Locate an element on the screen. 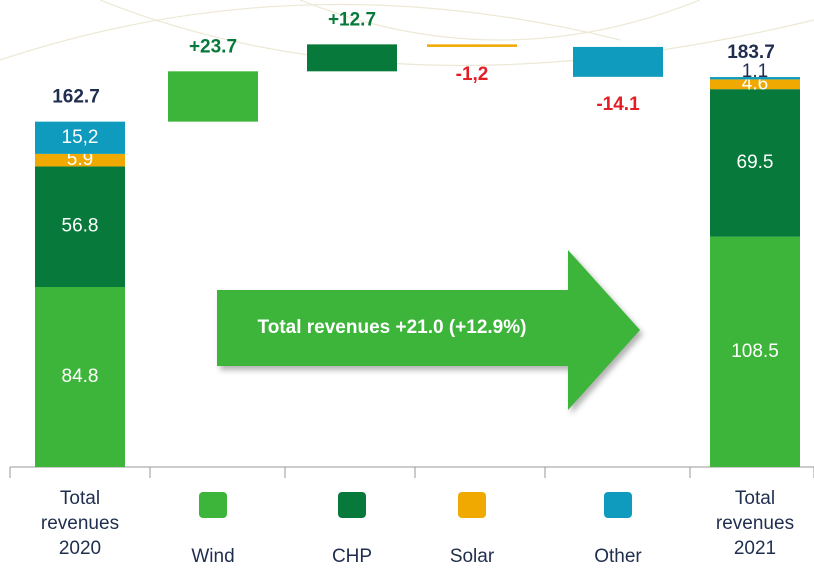  arrow is located at coordinates (428, 330).